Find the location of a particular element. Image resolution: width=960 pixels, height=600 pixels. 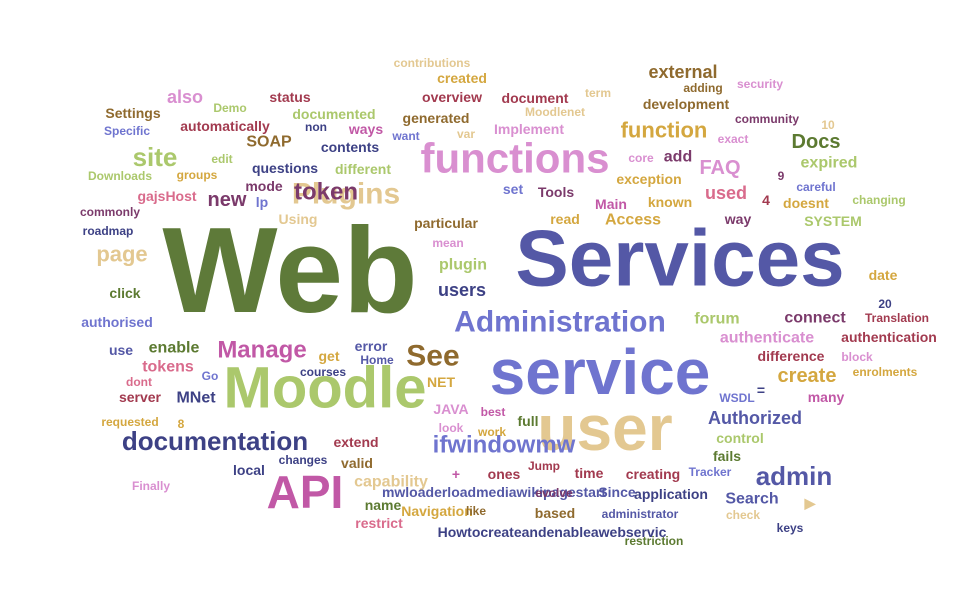

cloud-word: admin is located at coordinates (794, 476).